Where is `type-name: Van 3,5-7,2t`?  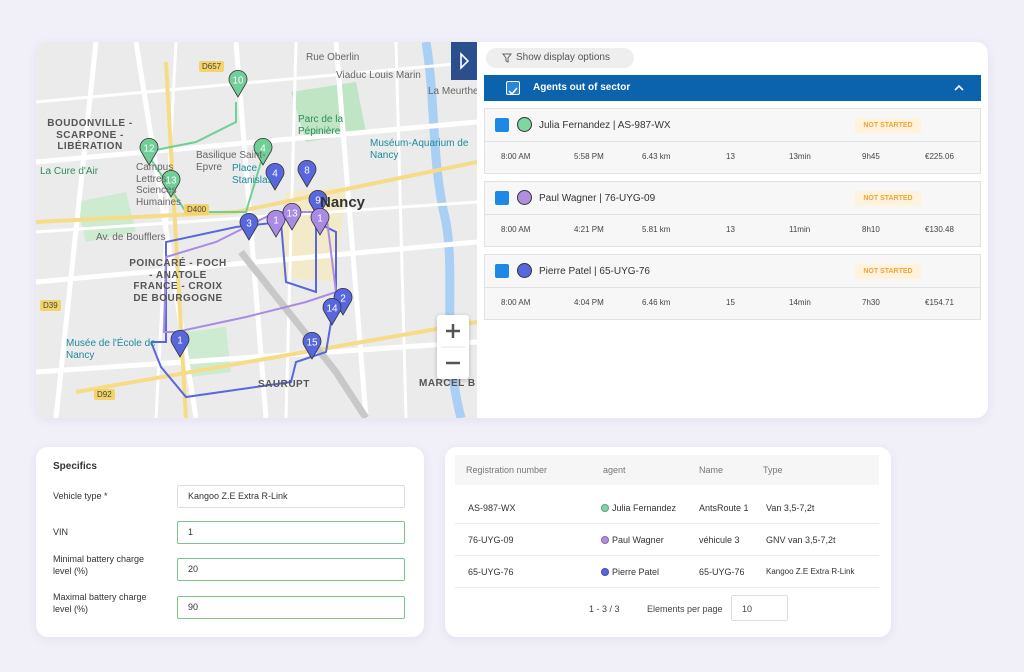 type-name: Van 3,5-7,2t is located at coordinates (790, 508).